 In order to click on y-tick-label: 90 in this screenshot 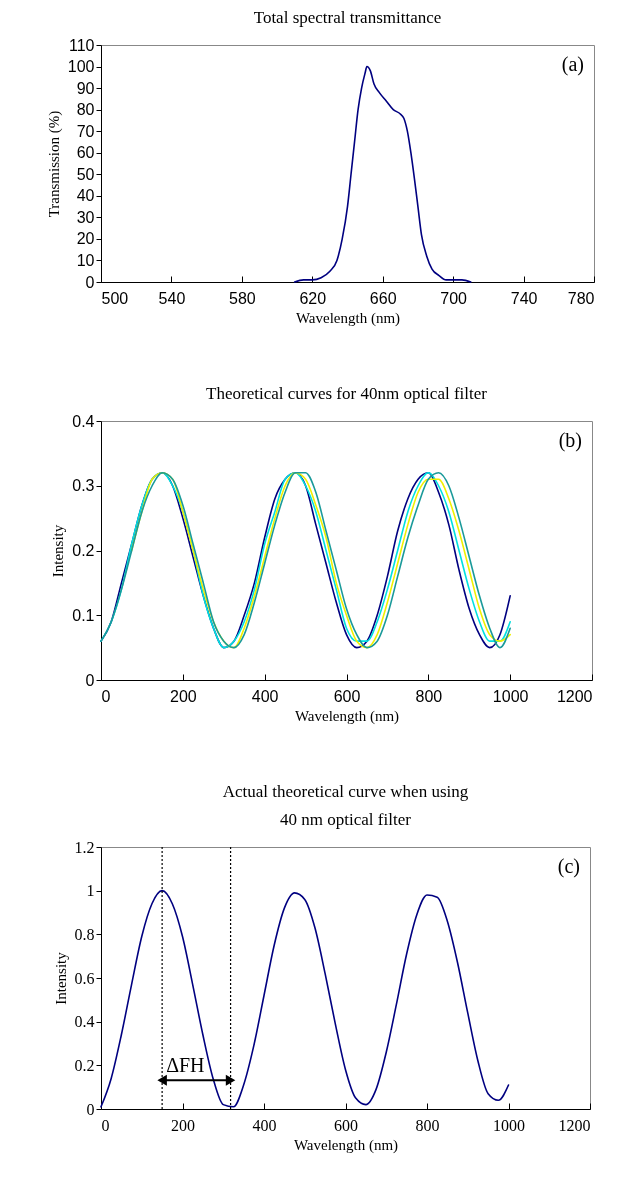, I will do `click(85, 88)`.